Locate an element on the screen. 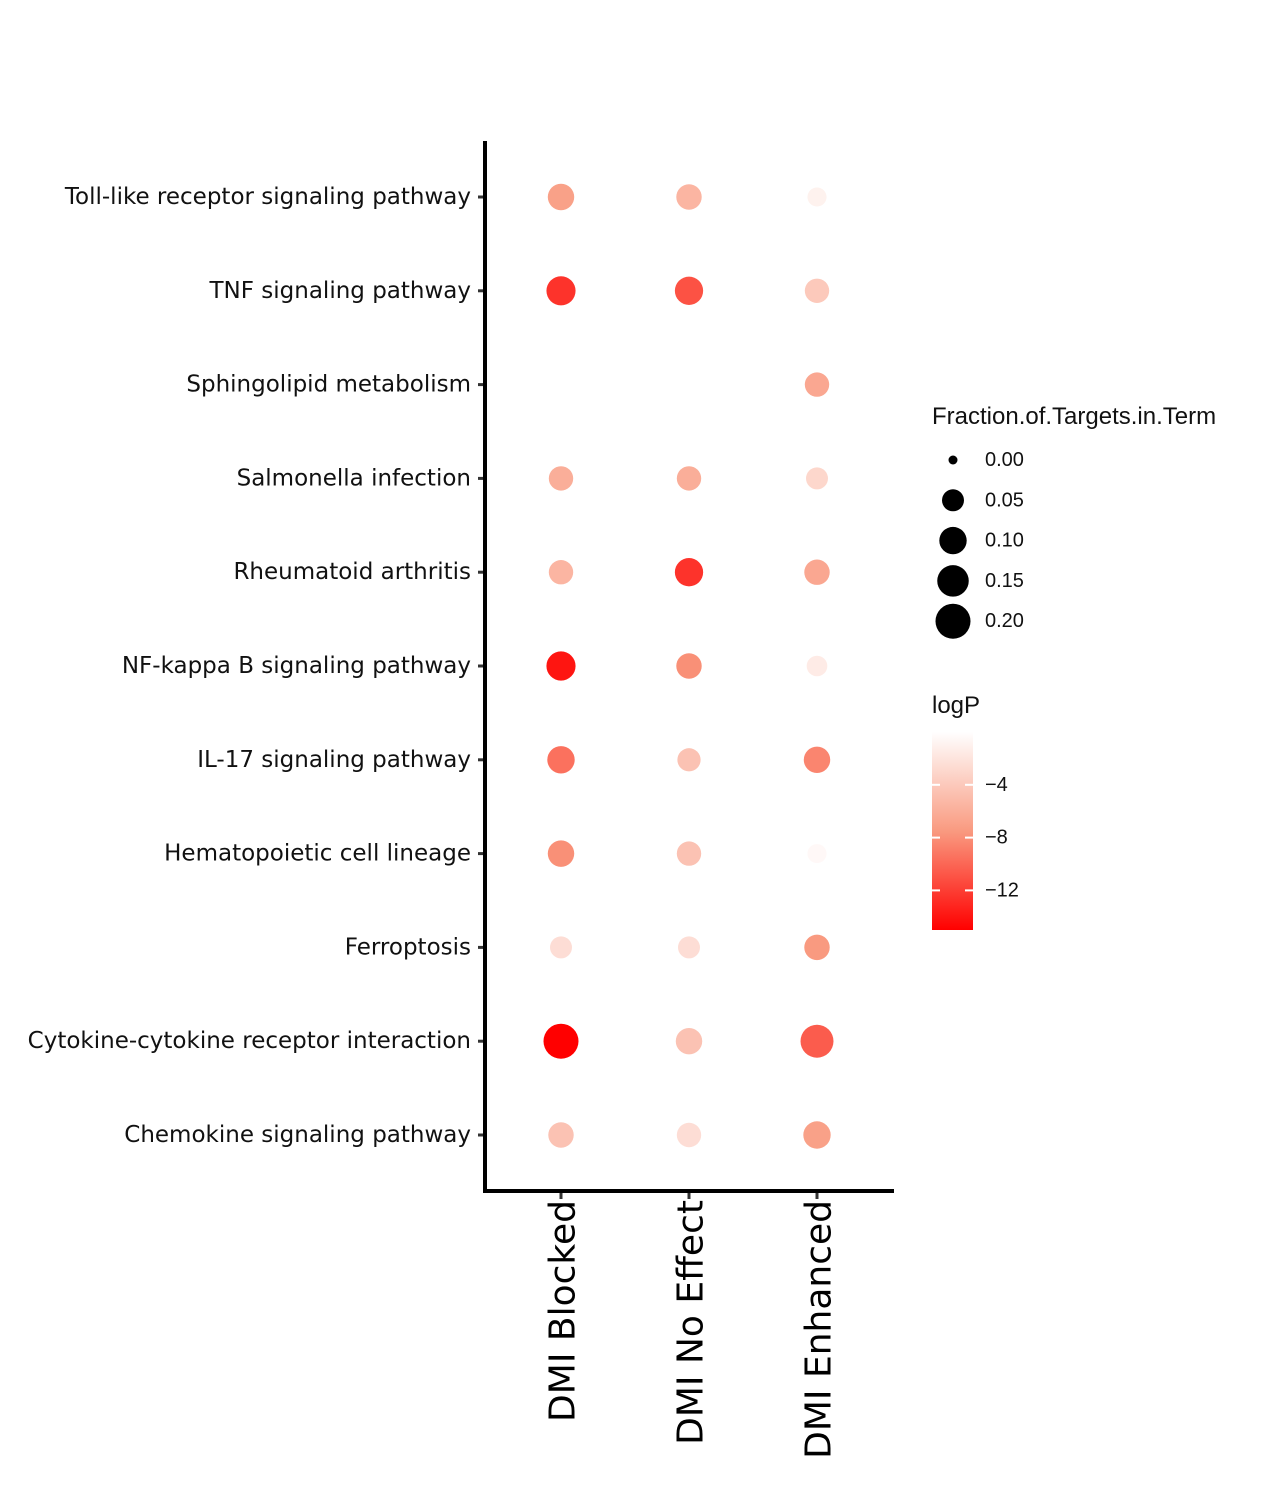  point-toll-like-receptor-signaling-pathway-dmi-no-effect is located at coordinates (689, 197).